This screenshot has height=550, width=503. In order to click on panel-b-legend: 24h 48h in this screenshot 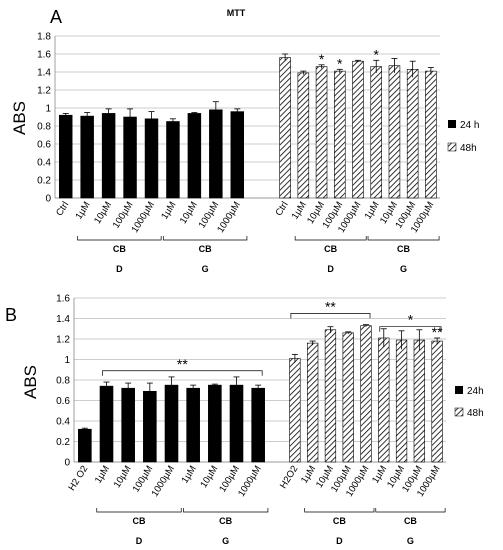, I will do `click(469, 402)`.